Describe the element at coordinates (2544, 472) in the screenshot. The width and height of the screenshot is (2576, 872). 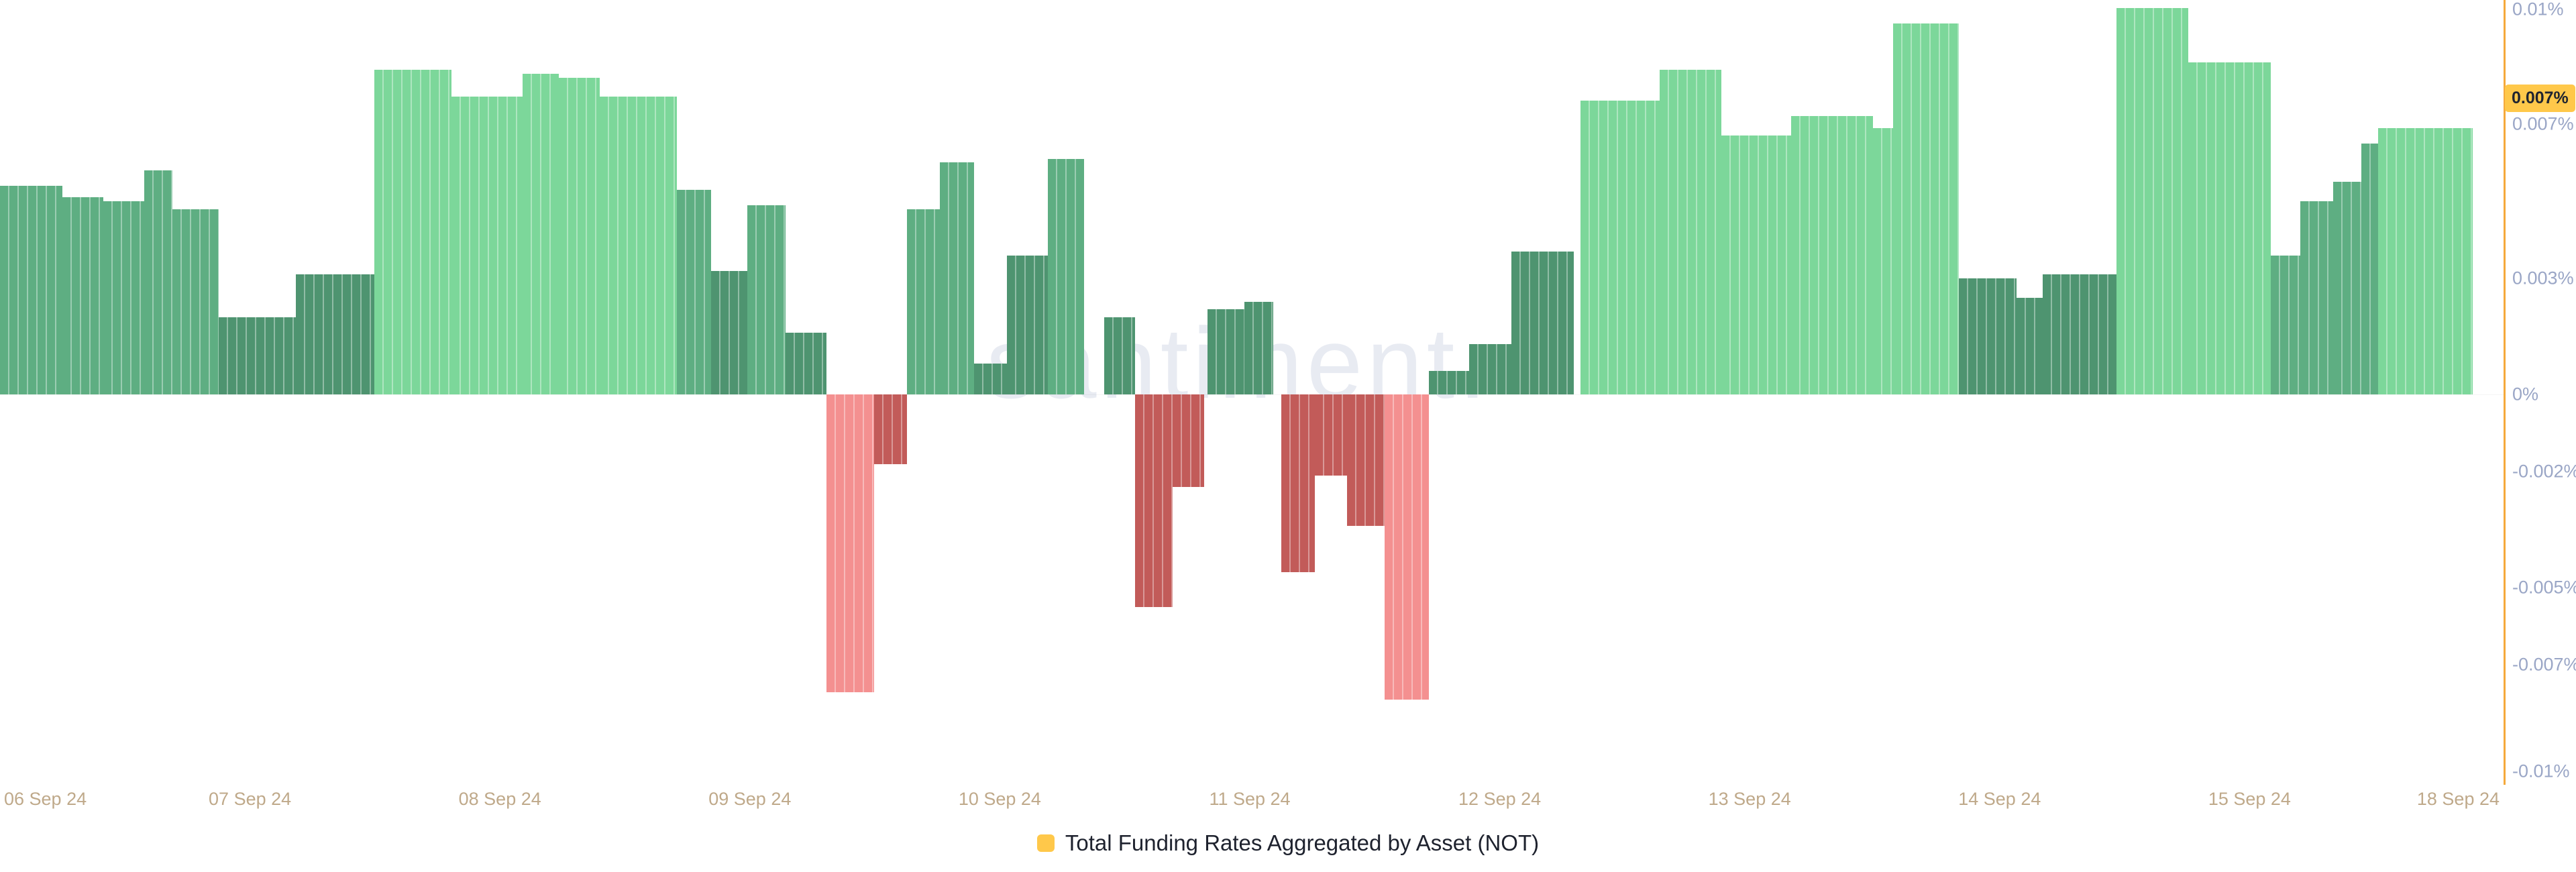
I see `y-axis-tick-label: -0.002%` at that location.